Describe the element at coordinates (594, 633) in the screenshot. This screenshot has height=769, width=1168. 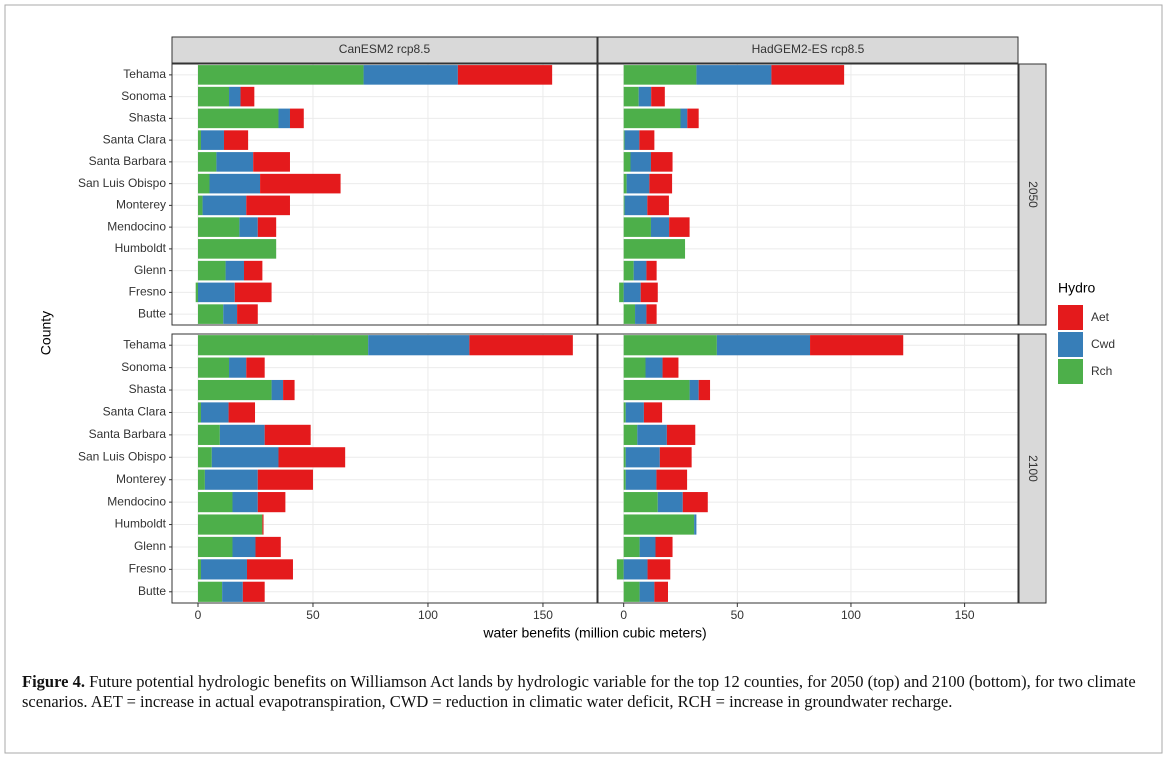
I see `x-axis-title: water benefits (million cubic meters)` at that location.